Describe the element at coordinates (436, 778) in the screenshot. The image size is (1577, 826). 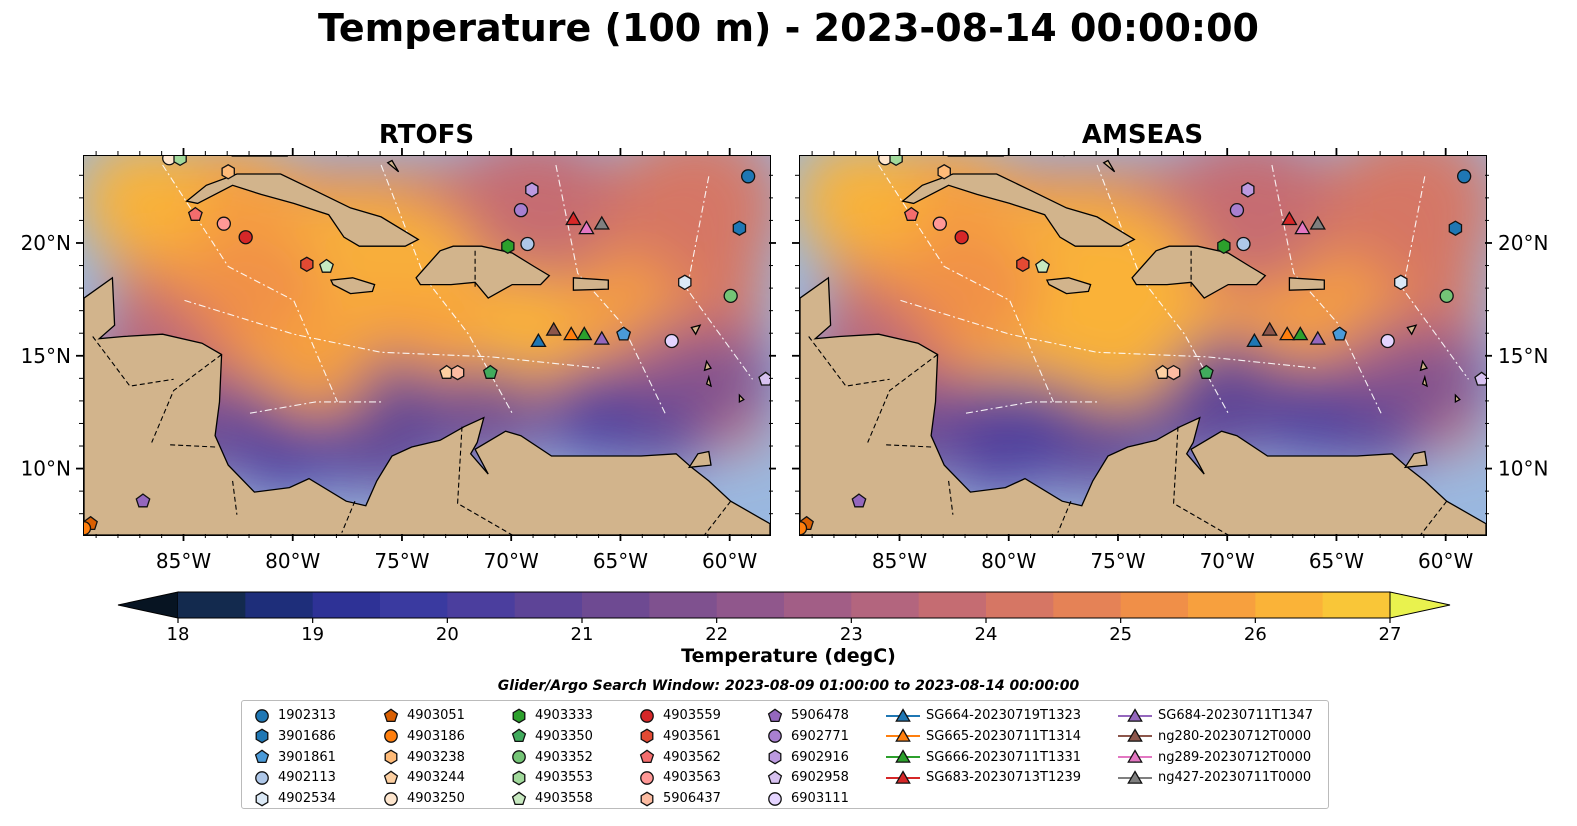
I see `legend-label: 4903244` at that location.